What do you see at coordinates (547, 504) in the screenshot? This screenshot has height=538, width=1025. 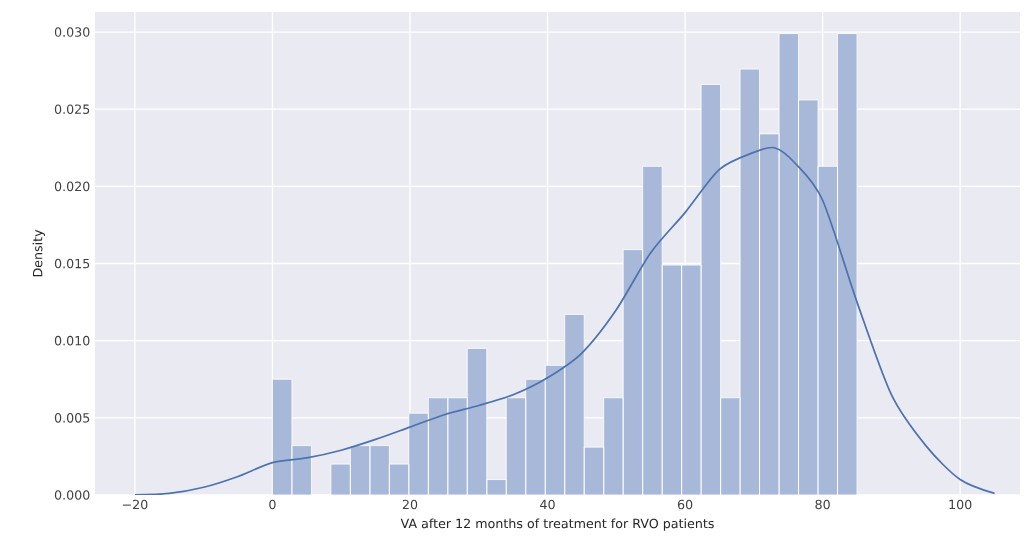 I see `x-tick-label: 40` at bounding box center [547, 504].